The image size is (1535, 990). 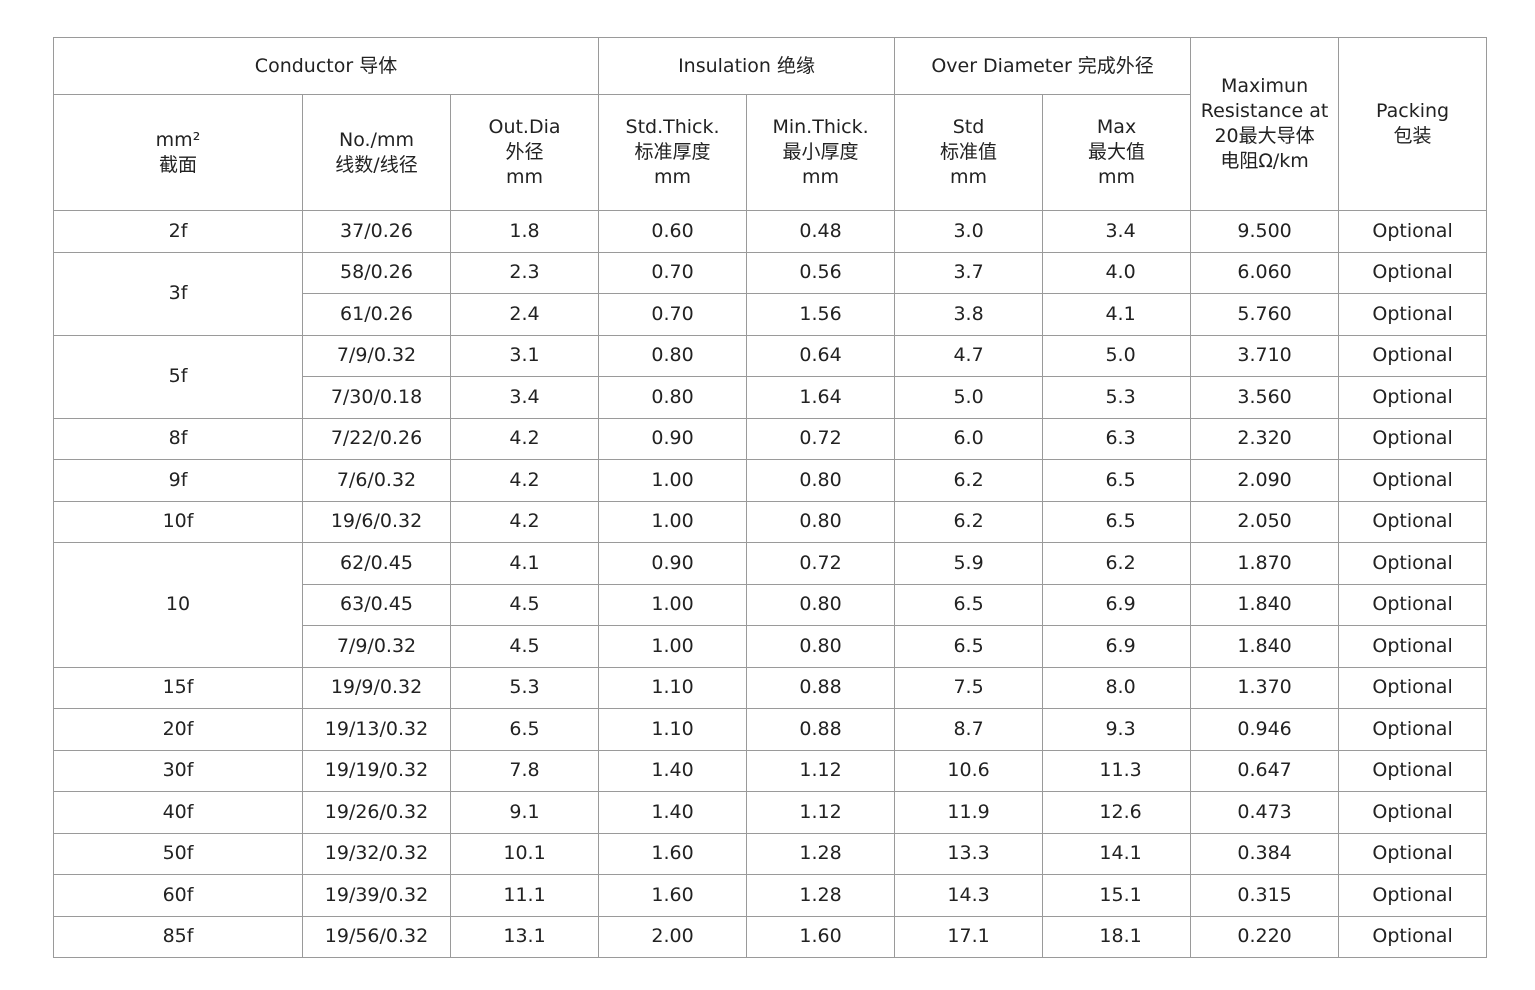 What do you see at coordinates (821, 272) in the screenshot?
I see `cell-min-thick: 0.56` at bounding box center [821, 272].